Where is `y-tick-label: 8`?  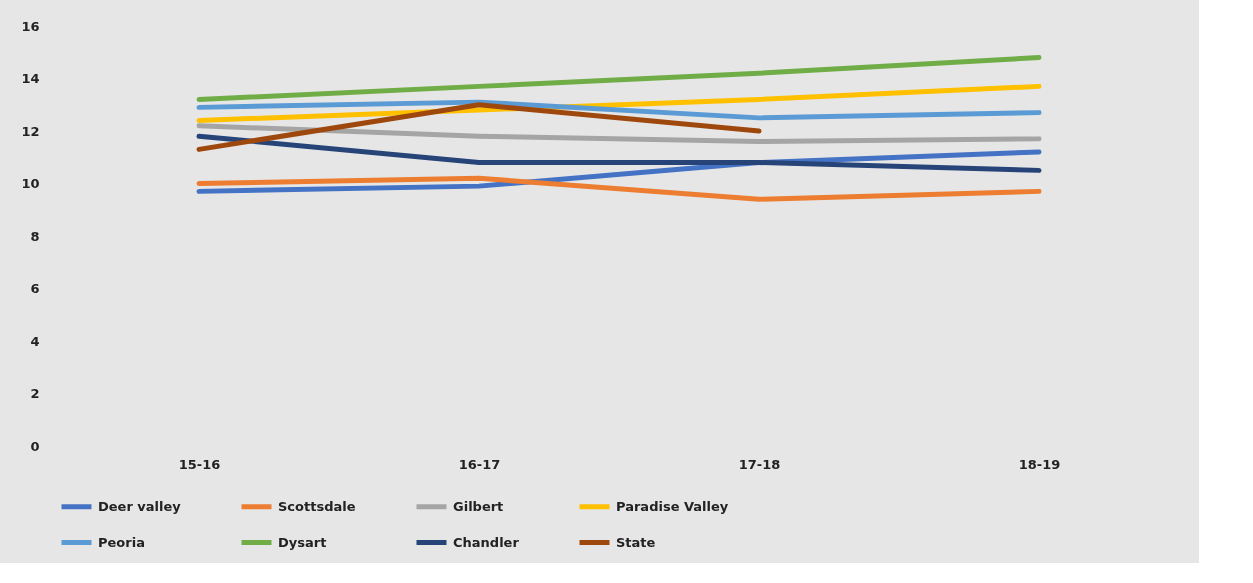
y-tick-label: 8 is located at coordinates (35, 236).